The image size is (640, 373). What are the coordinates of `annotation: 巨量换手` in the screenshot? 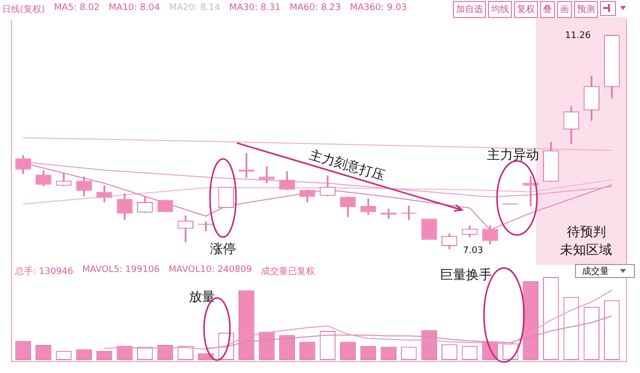 It's located at (466, 275).